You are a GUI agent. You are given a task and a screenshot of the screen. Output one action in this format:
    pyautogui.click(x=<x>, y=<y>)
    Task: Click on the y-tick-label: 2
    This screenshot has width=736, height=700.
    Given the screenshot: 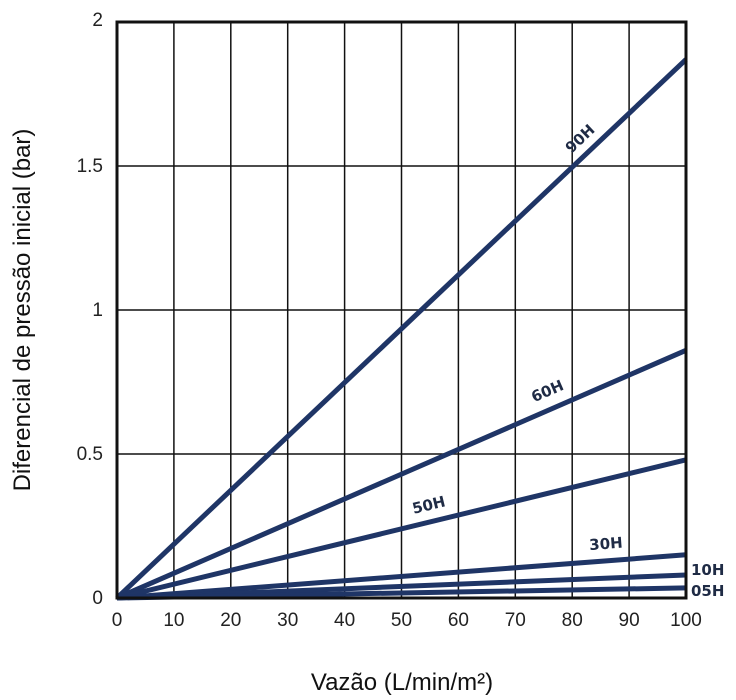 What is the action you would take?
    pyautogui.click(x=97, y=20)
    